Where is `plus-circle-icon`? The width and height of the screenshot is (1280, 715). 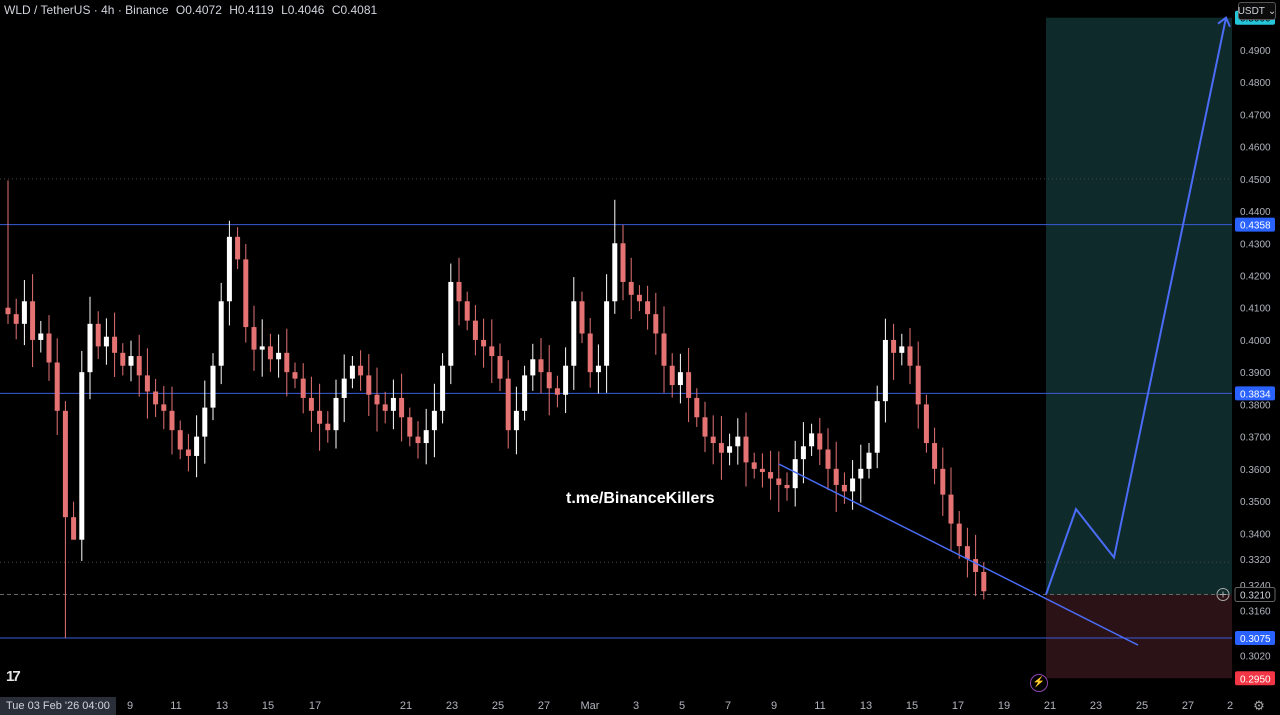
plus-circle-icon is located at coordinates (1223, 594).